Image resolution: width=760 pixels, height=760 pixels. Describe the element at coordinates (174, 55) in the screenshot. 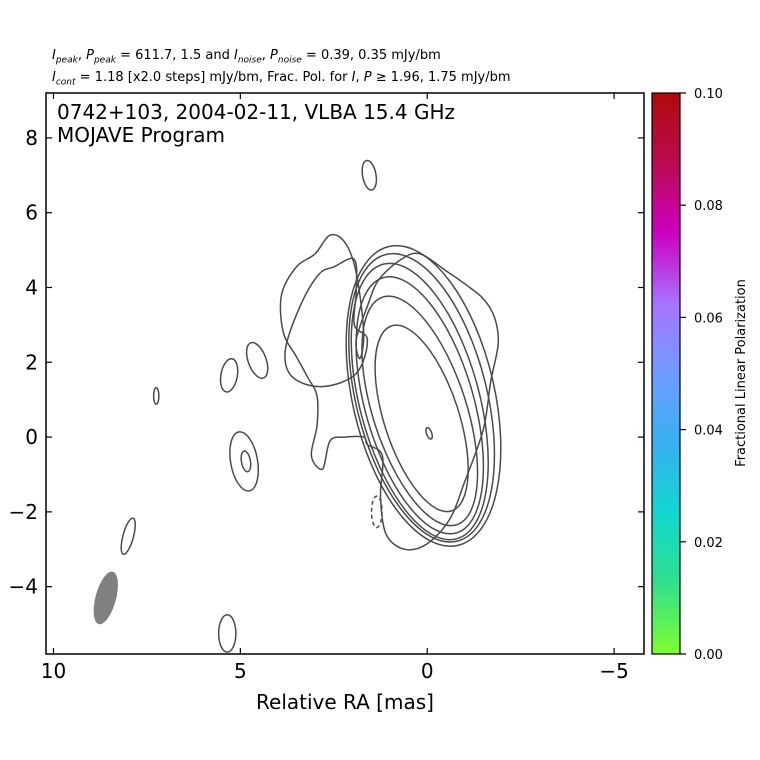

I see `header-text-part: = 611.7, 1.5 and` at that location.